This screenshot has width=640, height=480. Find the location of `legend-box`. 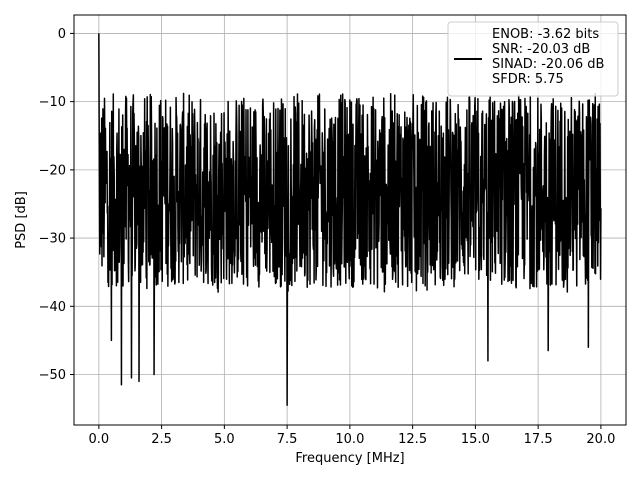

legend-box is located at coordinates (533, 59).